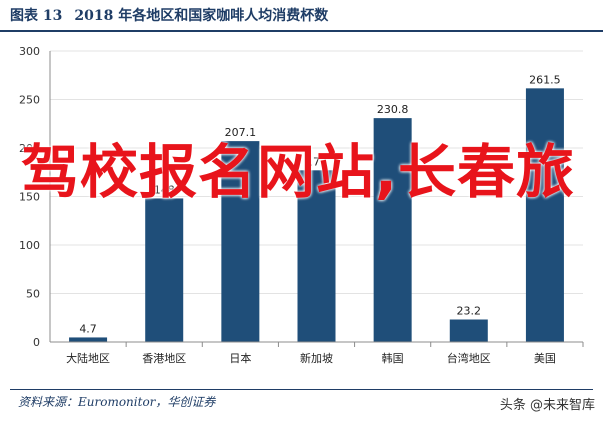  What do you see at coordinates (545, 358) in the screenshot?
I see `x-tick-label: 美国` at bounding box center [545, 358].